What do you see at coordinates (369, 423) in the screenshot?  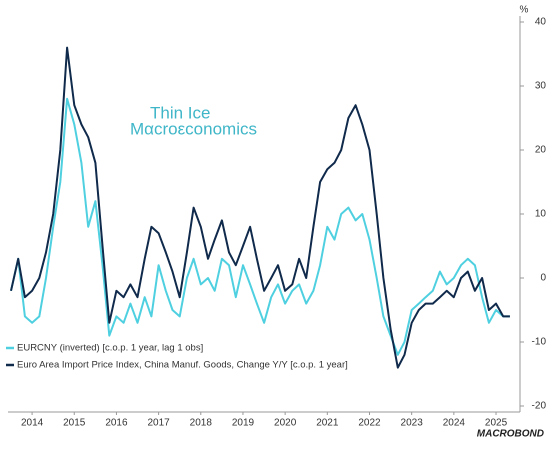 I see `x-tick-label: 2022` at bounding box center [369, 423].